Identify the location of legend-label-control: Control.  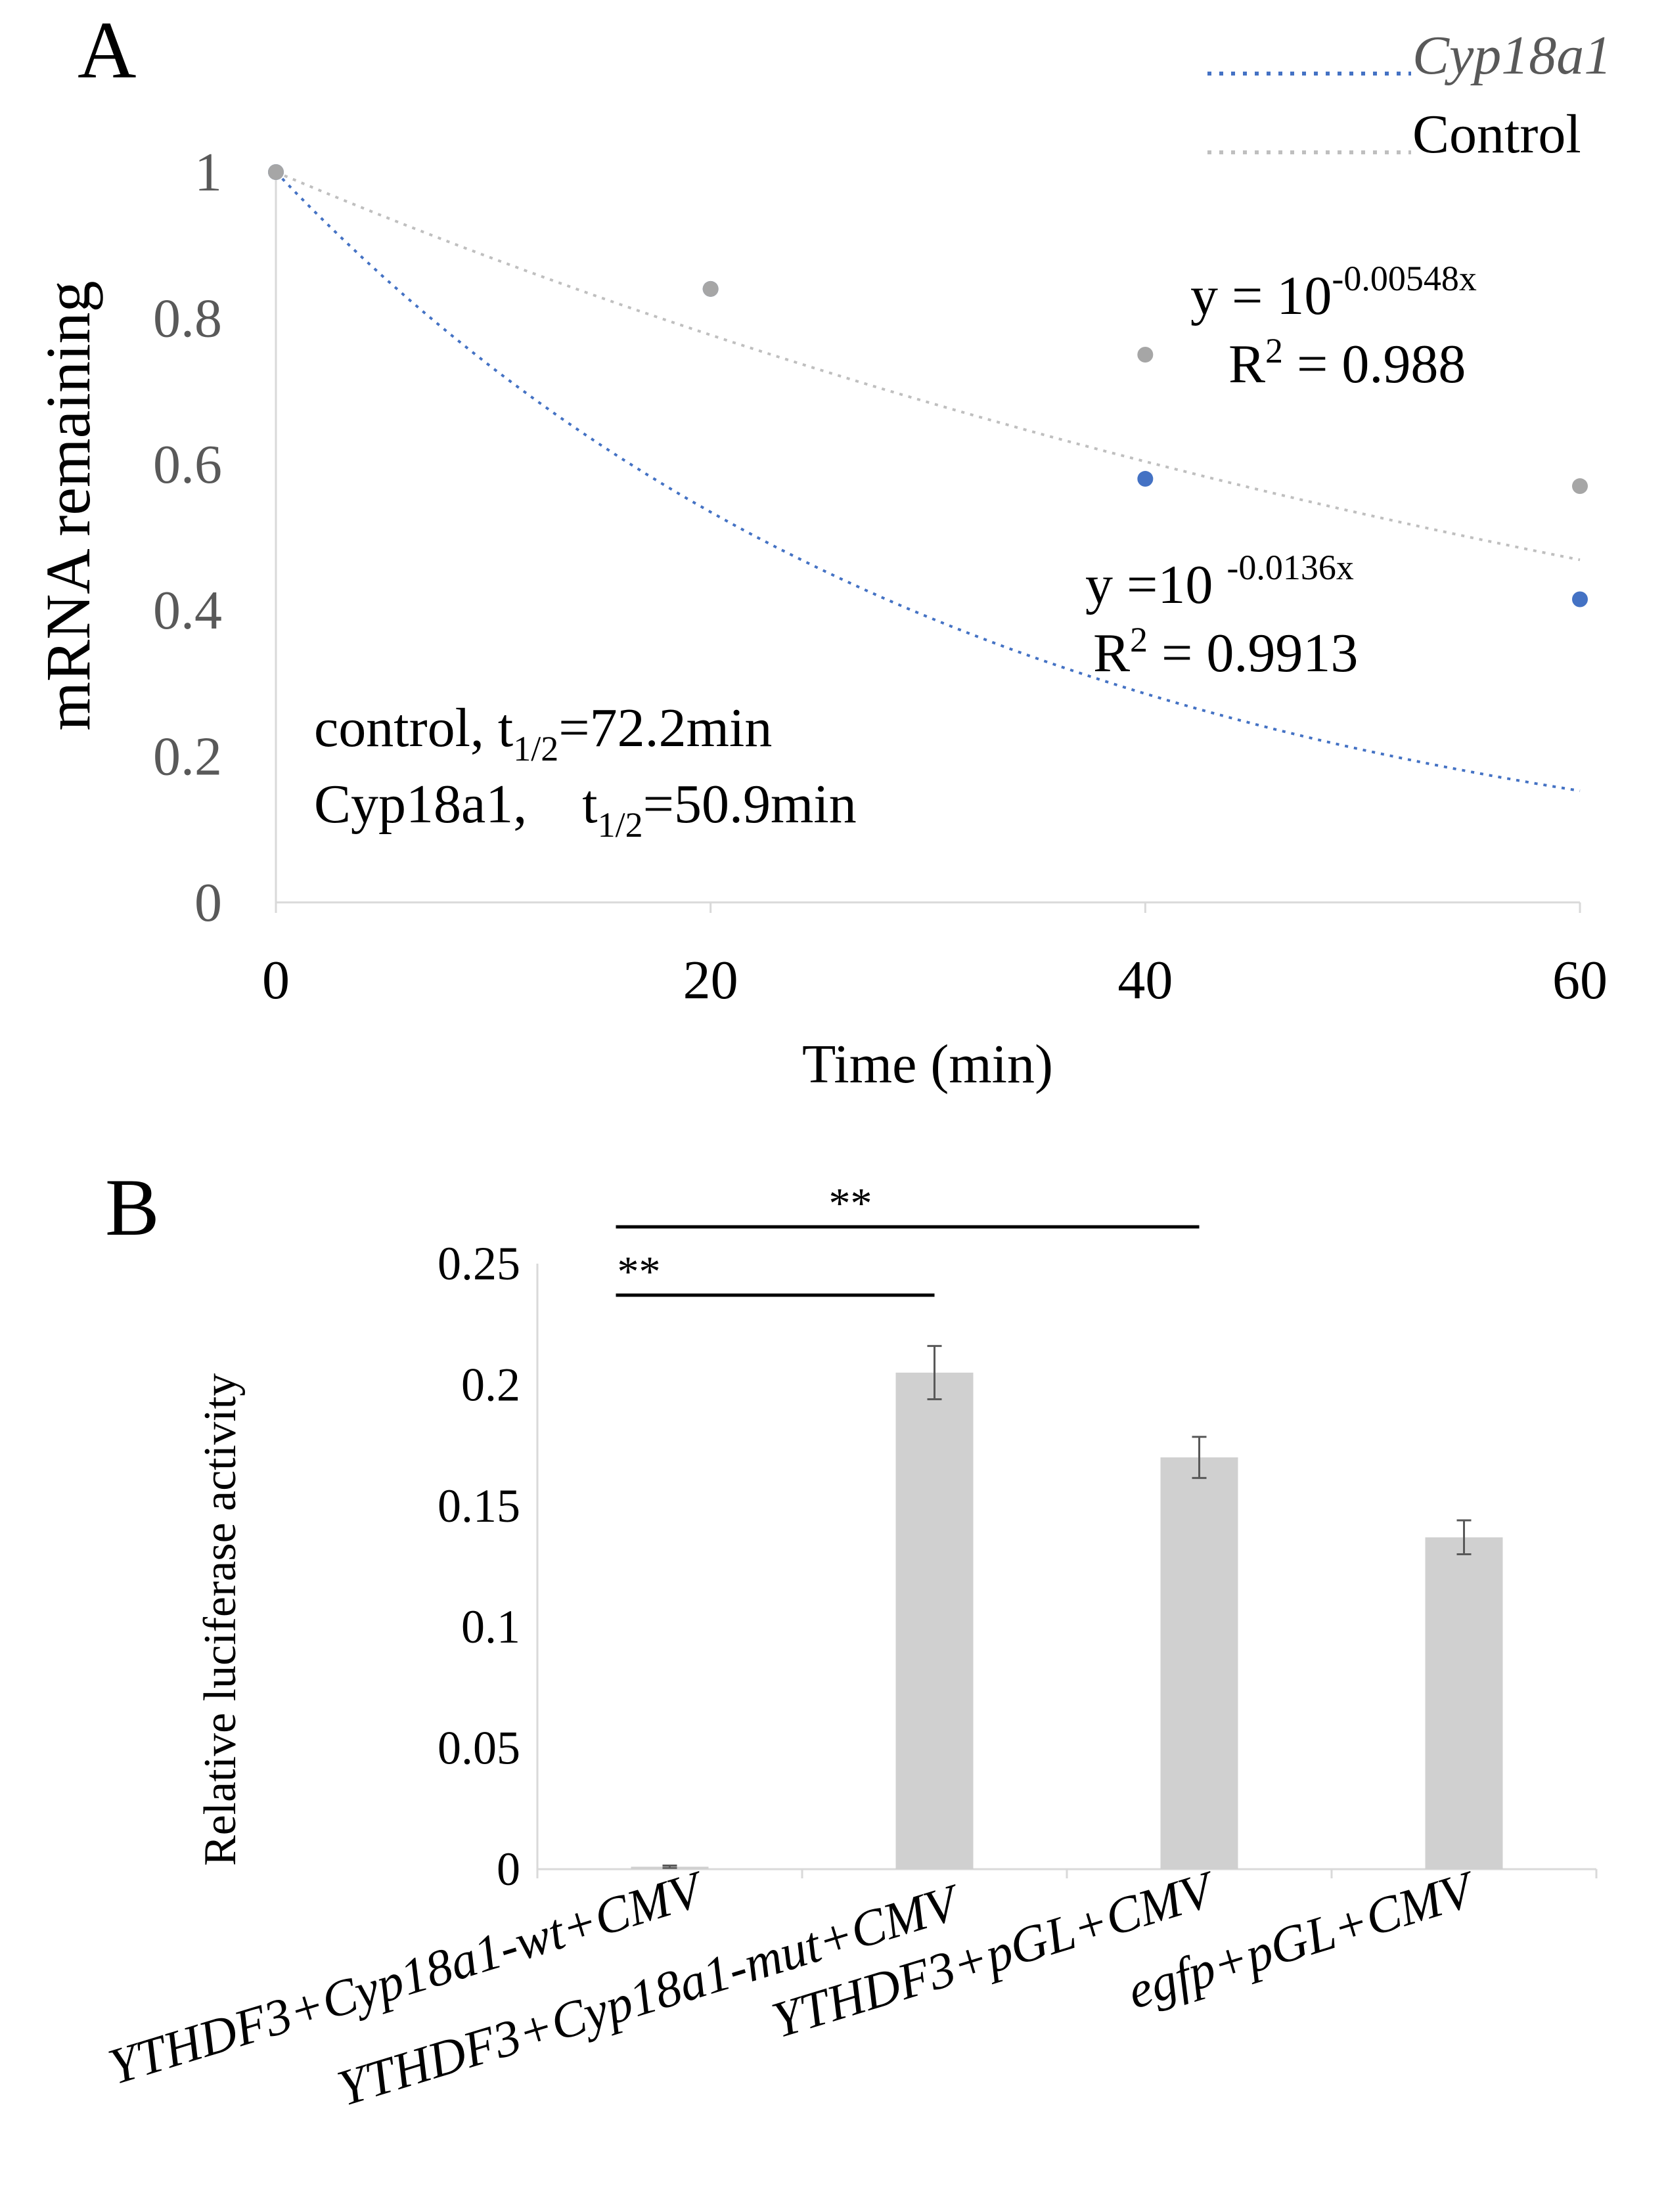
(1496, 134).